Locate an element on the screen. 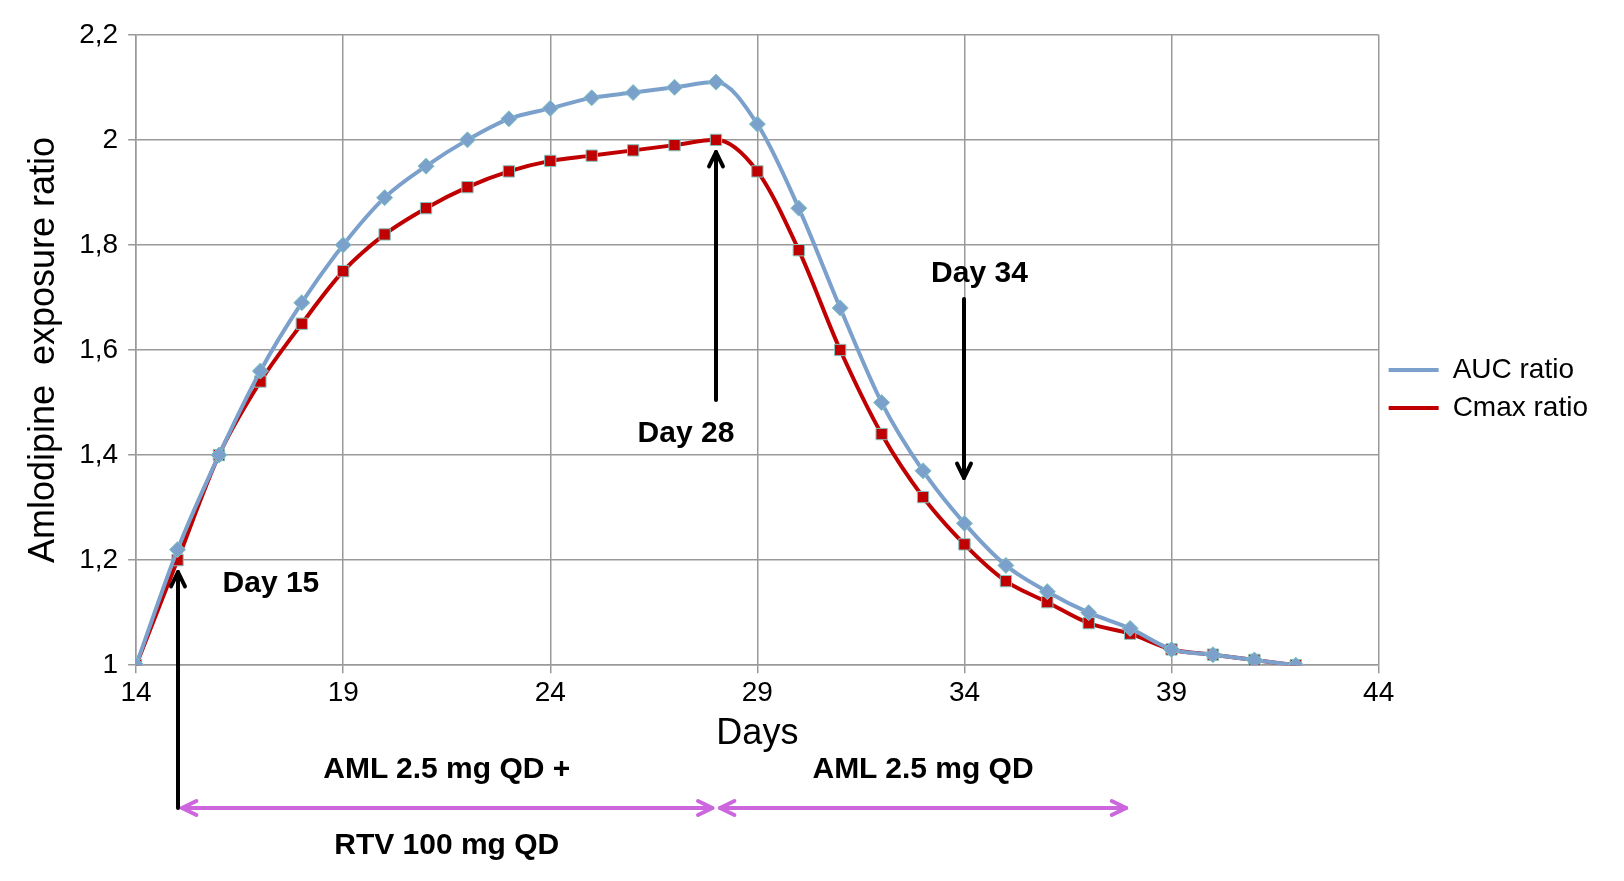 The image size is (1624, 881). x-tick-label: 29 is located at coordinates (757, 691).